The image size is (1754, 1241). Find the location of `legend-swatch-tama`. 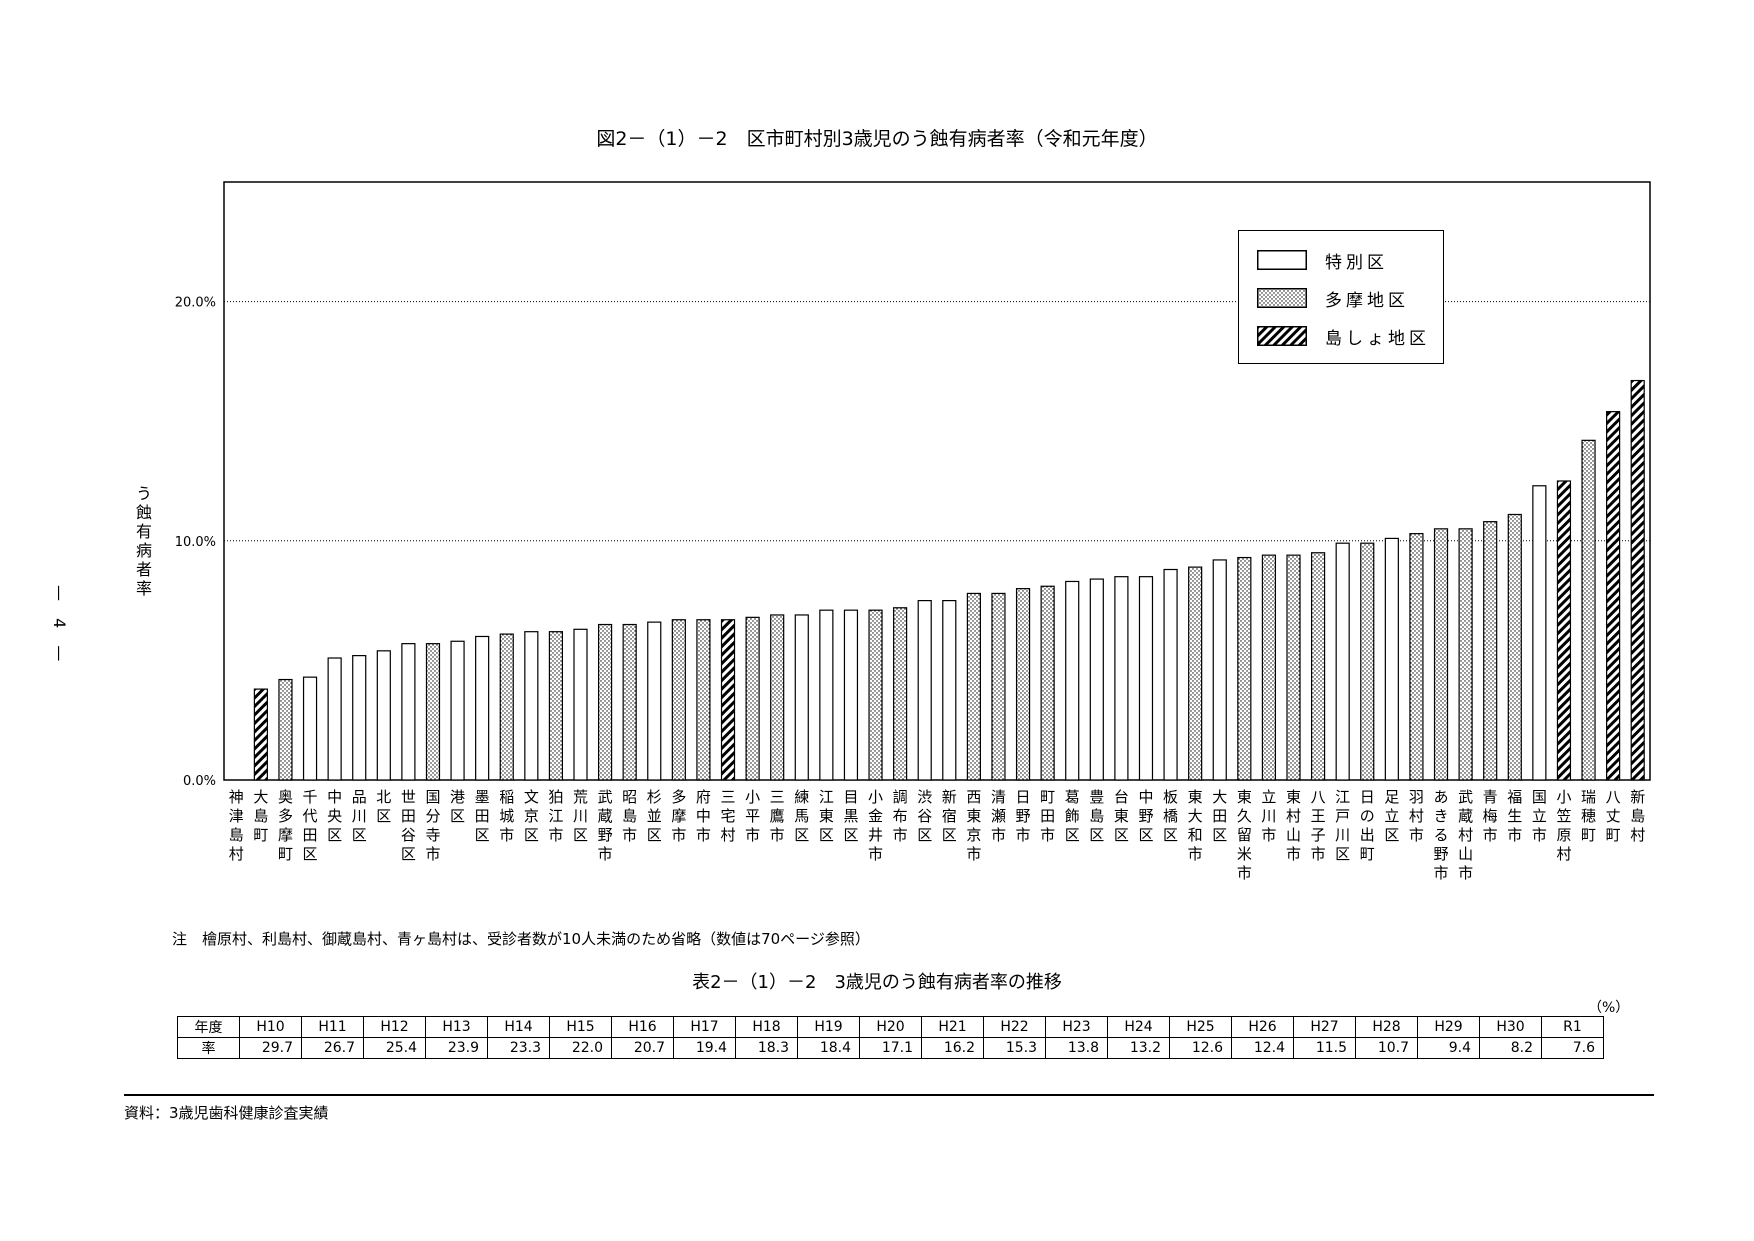

legend-swatch-tama is located at coordinates (1282, 298).